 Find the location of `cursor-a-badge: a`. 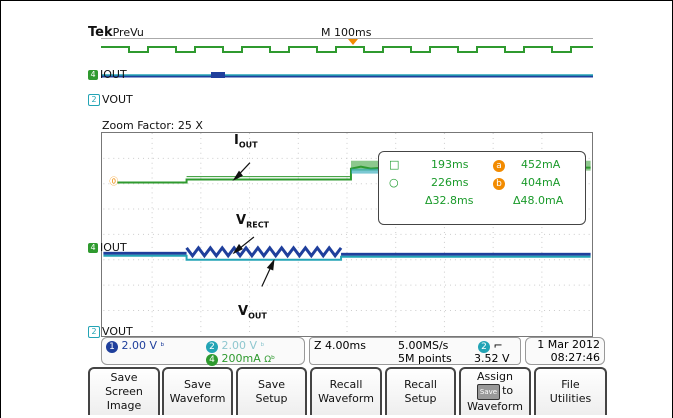

cursor-a-badge: a is located at coordinates (499, 165).